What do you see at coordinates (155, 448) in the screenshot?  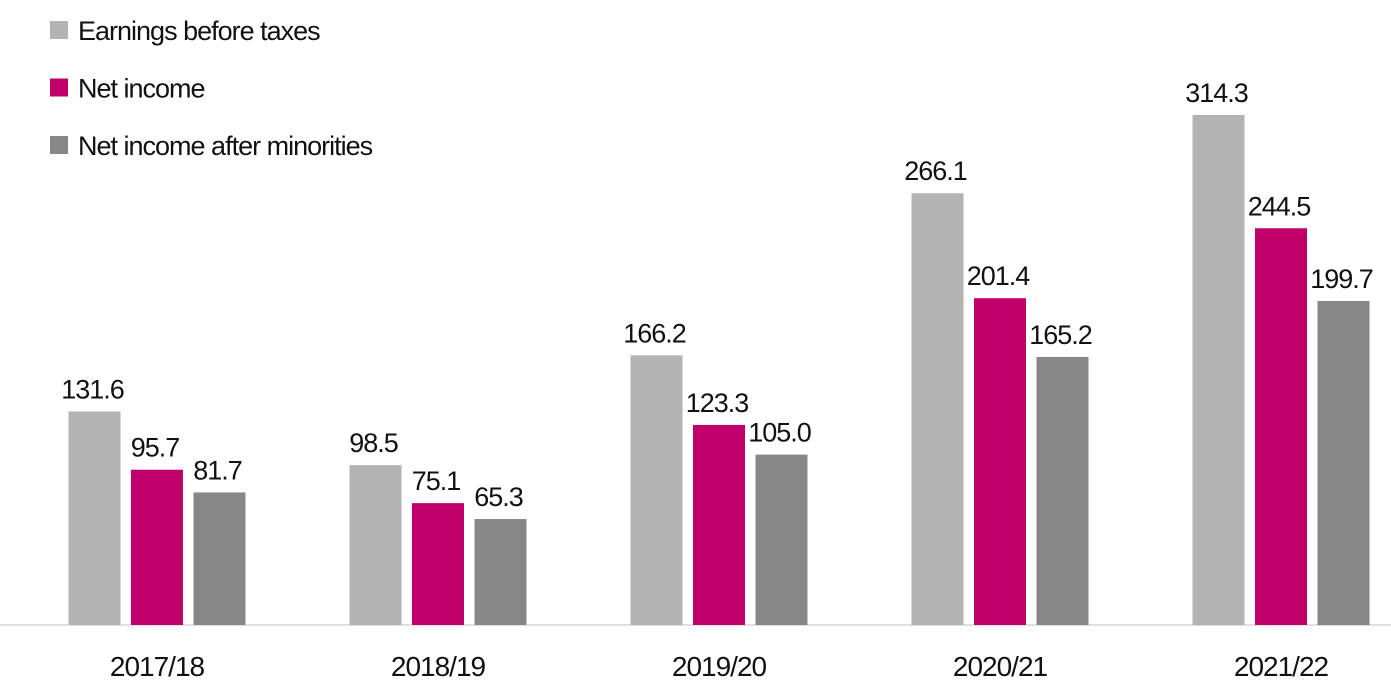 I see `data-label: 95.7` at bounding box center [155, 448].